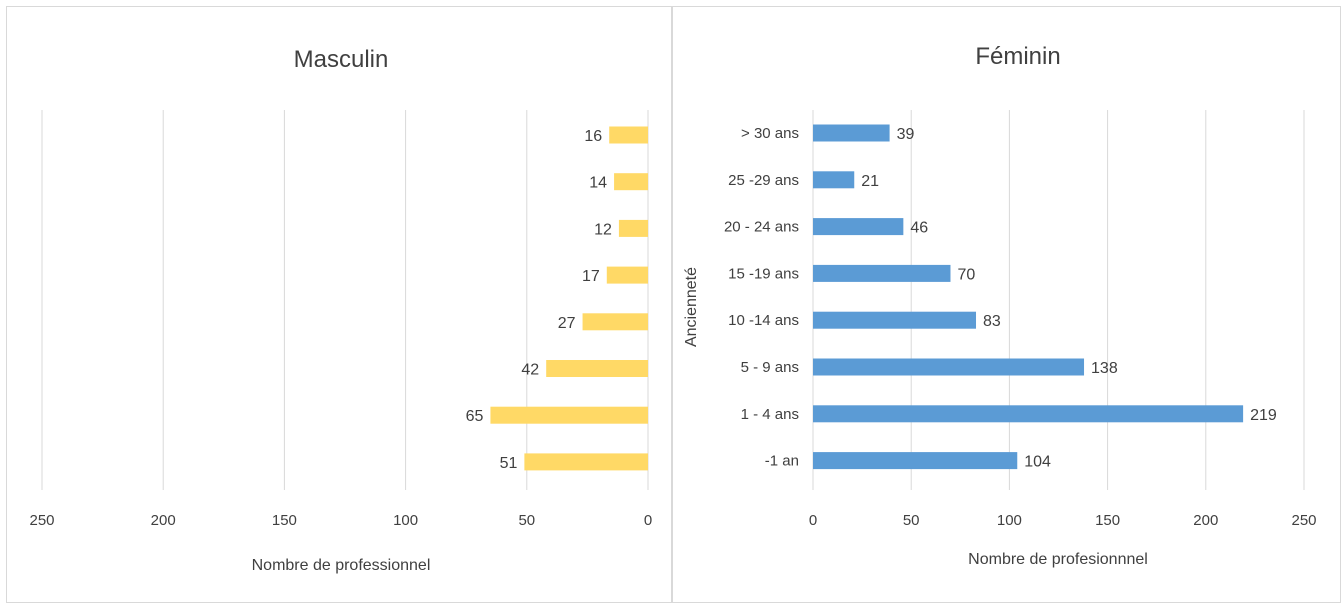 This screenshot has width=1343, height=604. Describe the element at coordinates (567, 323) in the screenshot. I see `data-label: 27` at that location.